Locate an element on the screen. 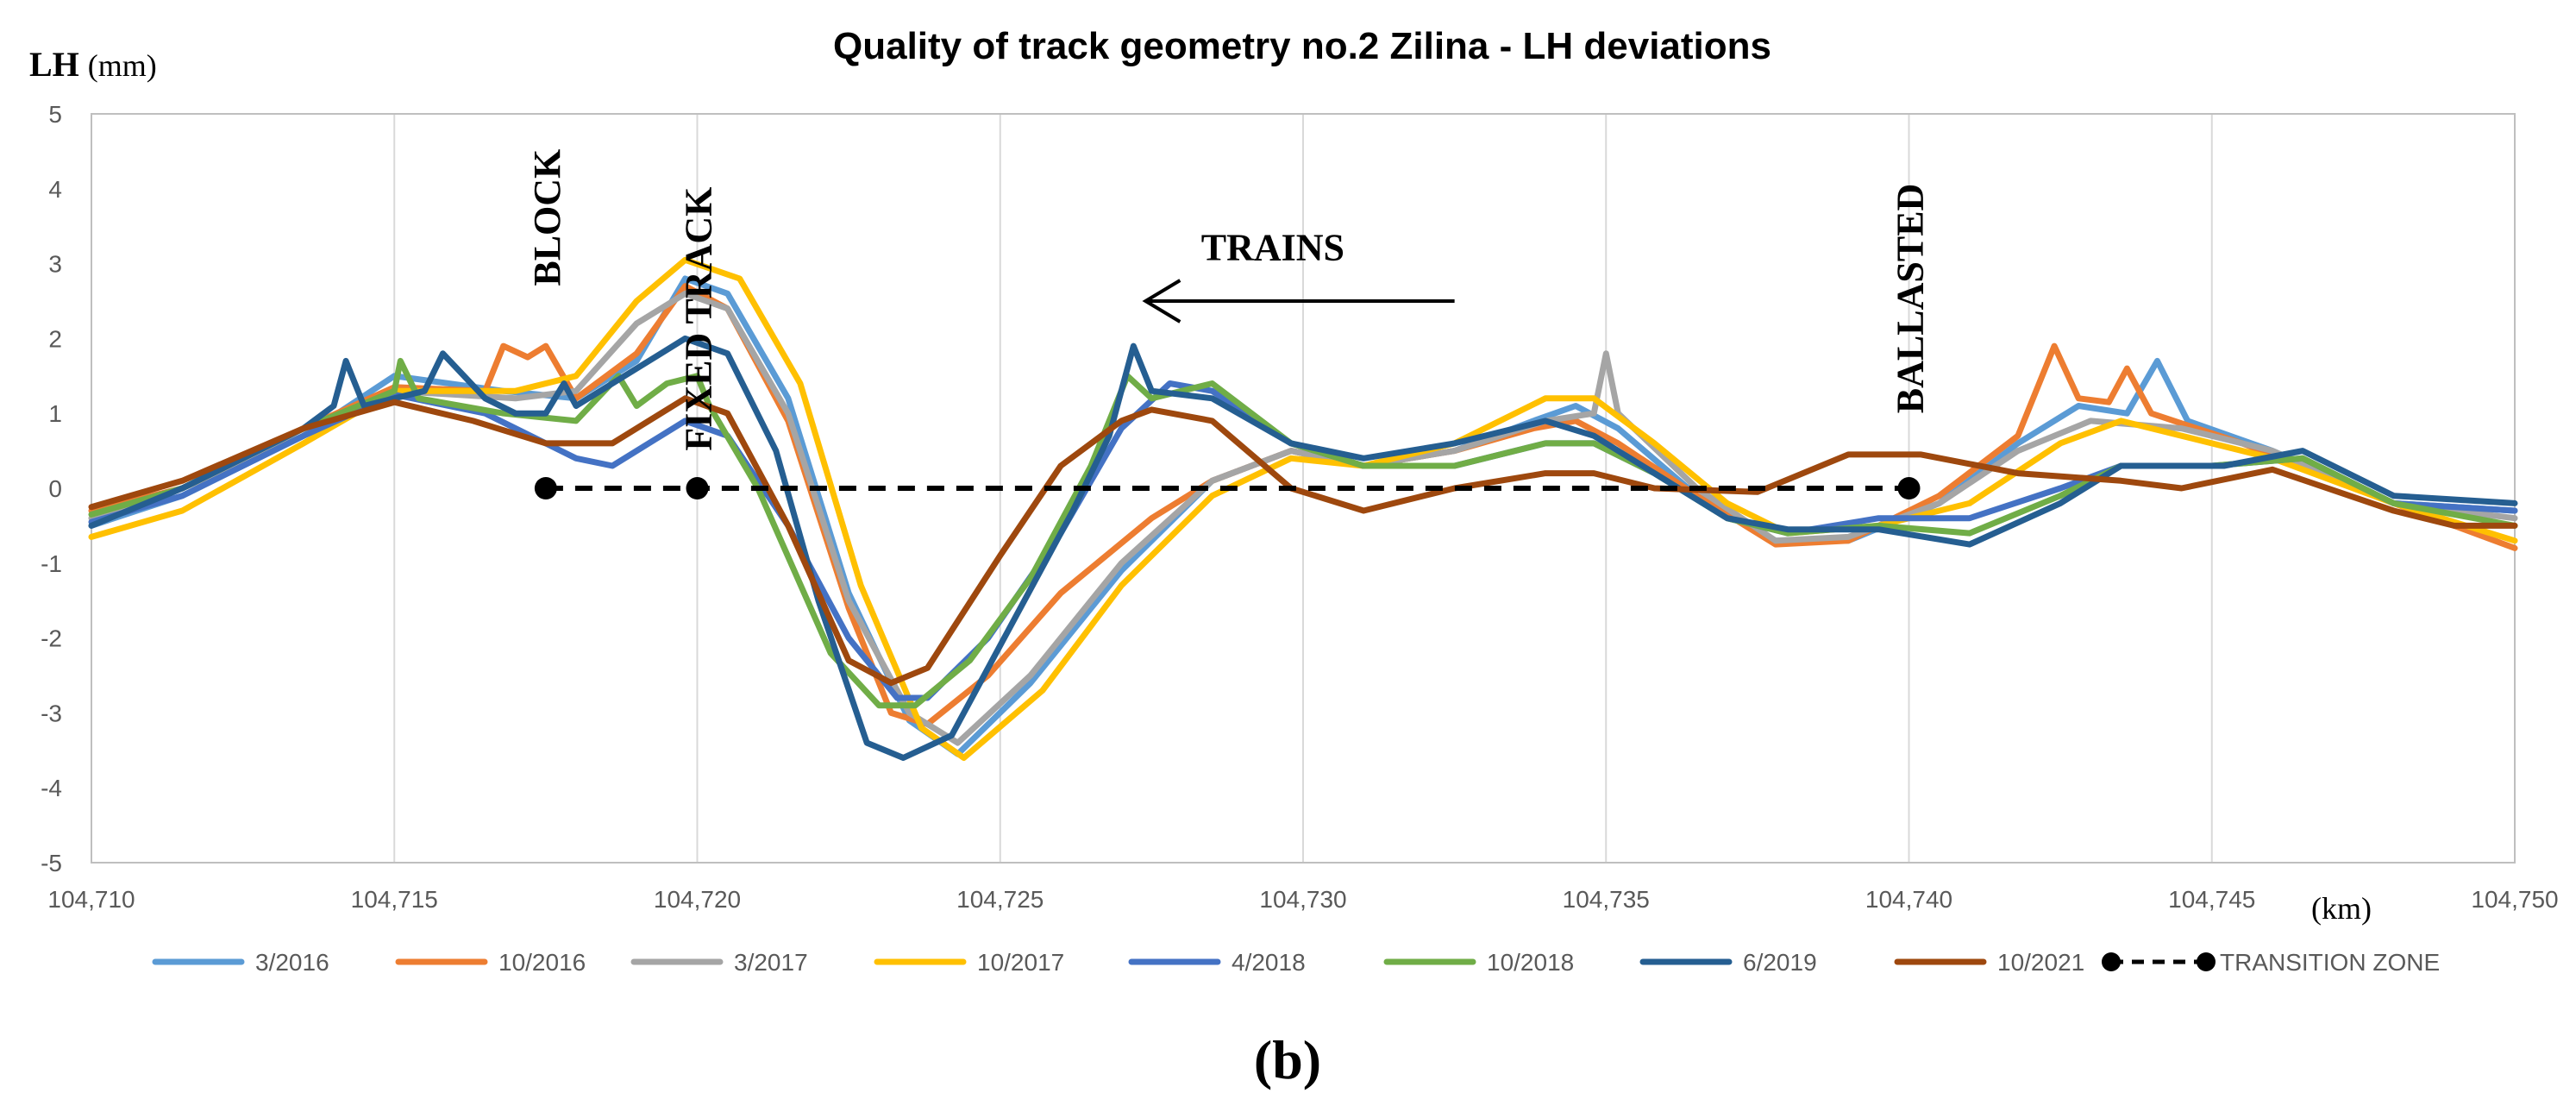 This screenshot has width=2576, height=1118. legend-item: TRANSITION ZONE is located at coordinates (2271, 962).